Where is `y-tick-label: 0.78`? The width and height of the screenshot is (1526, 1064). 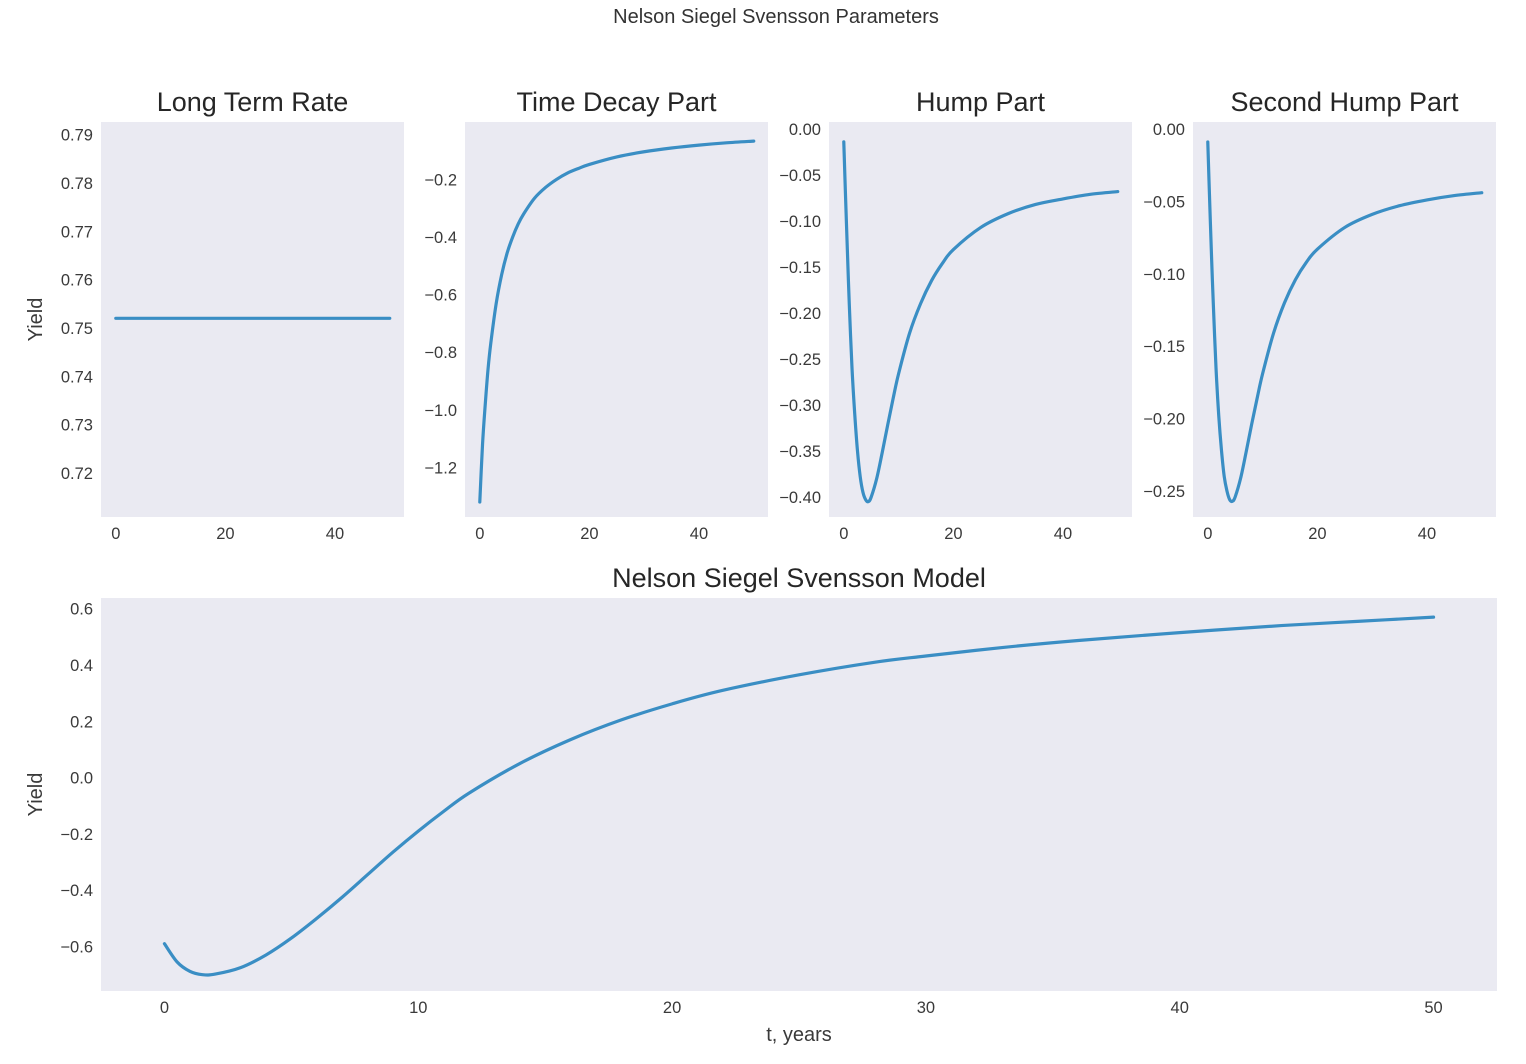 y-tick-label: 0.78 is located at coordinates (77, 184).